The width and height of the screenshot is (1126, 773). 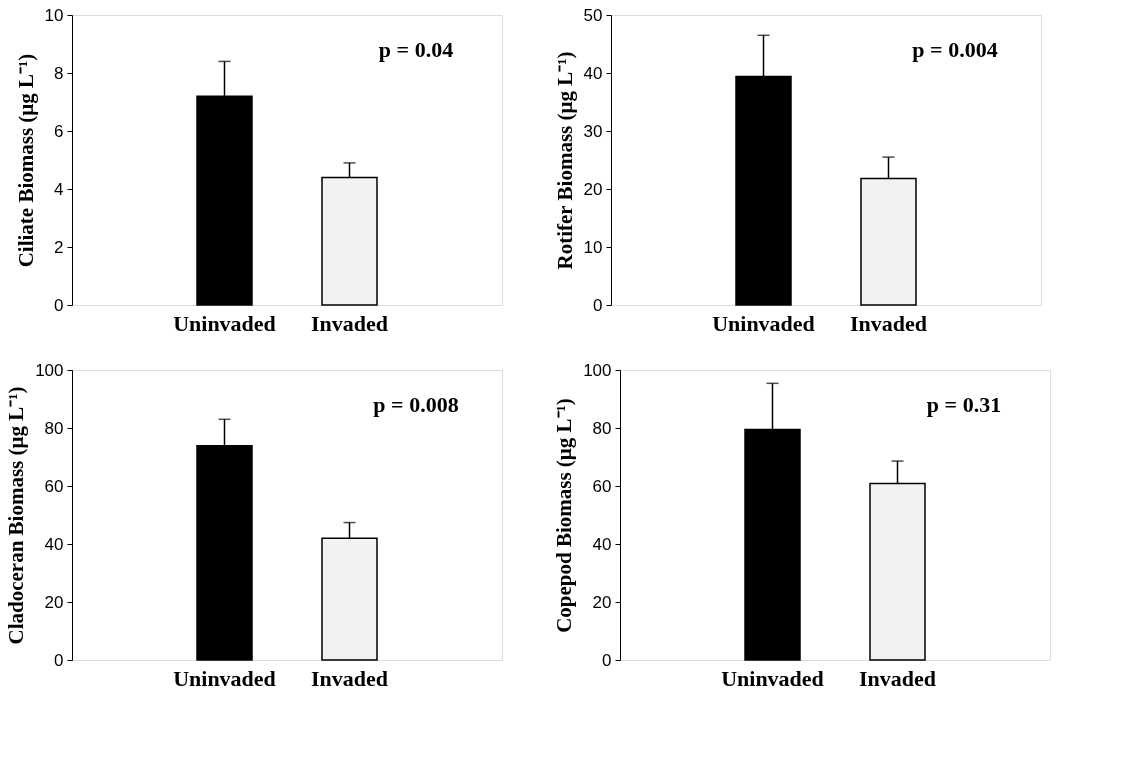 I want to click on annotation: p = 0.008, so click(x=416, y=404).